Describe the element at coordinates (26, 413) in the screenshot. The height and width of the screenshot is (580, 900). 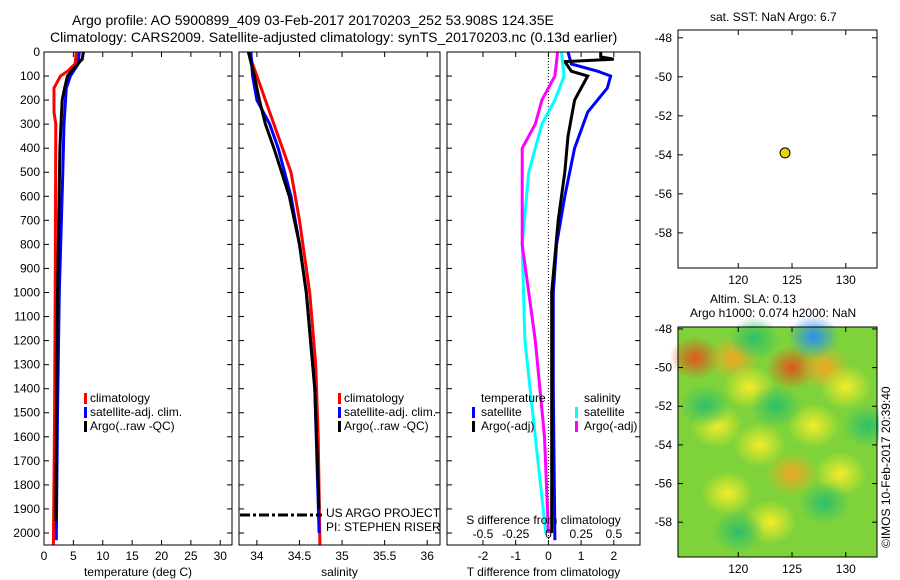
I see `y-tick-label: 1500` at that location.